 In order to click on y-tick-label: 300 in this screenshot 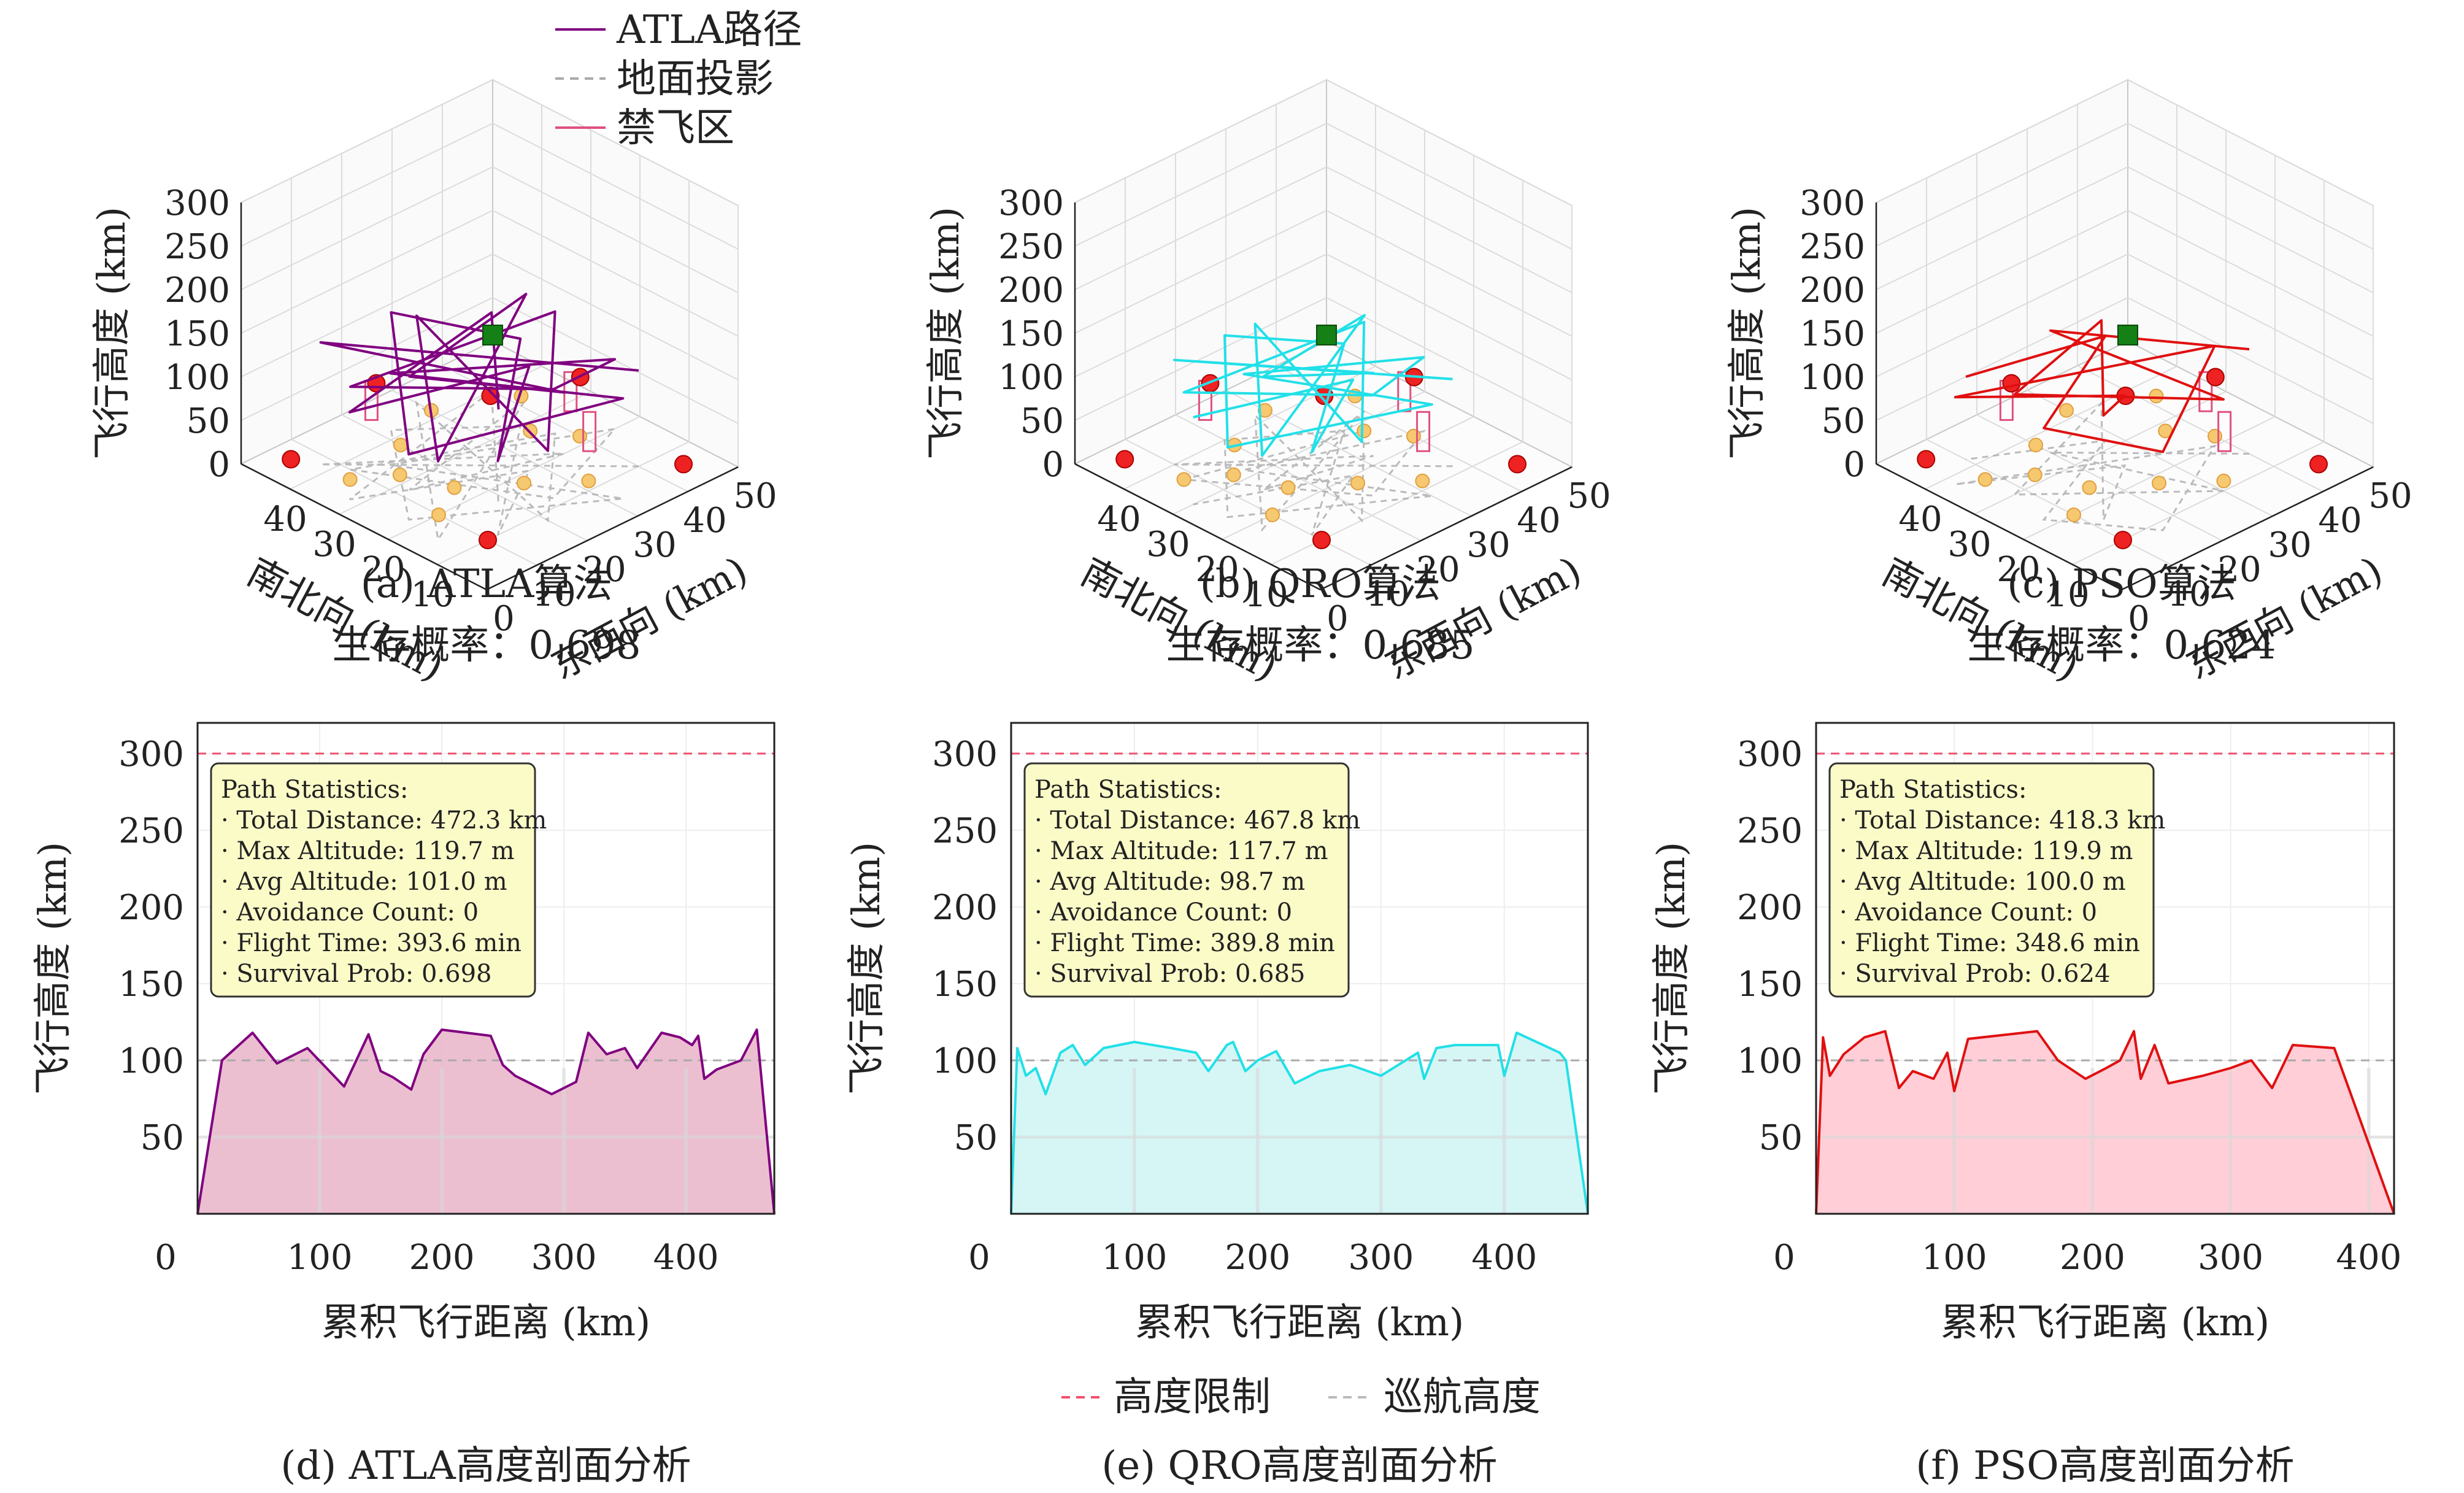, I will do `click(965, 754)`.